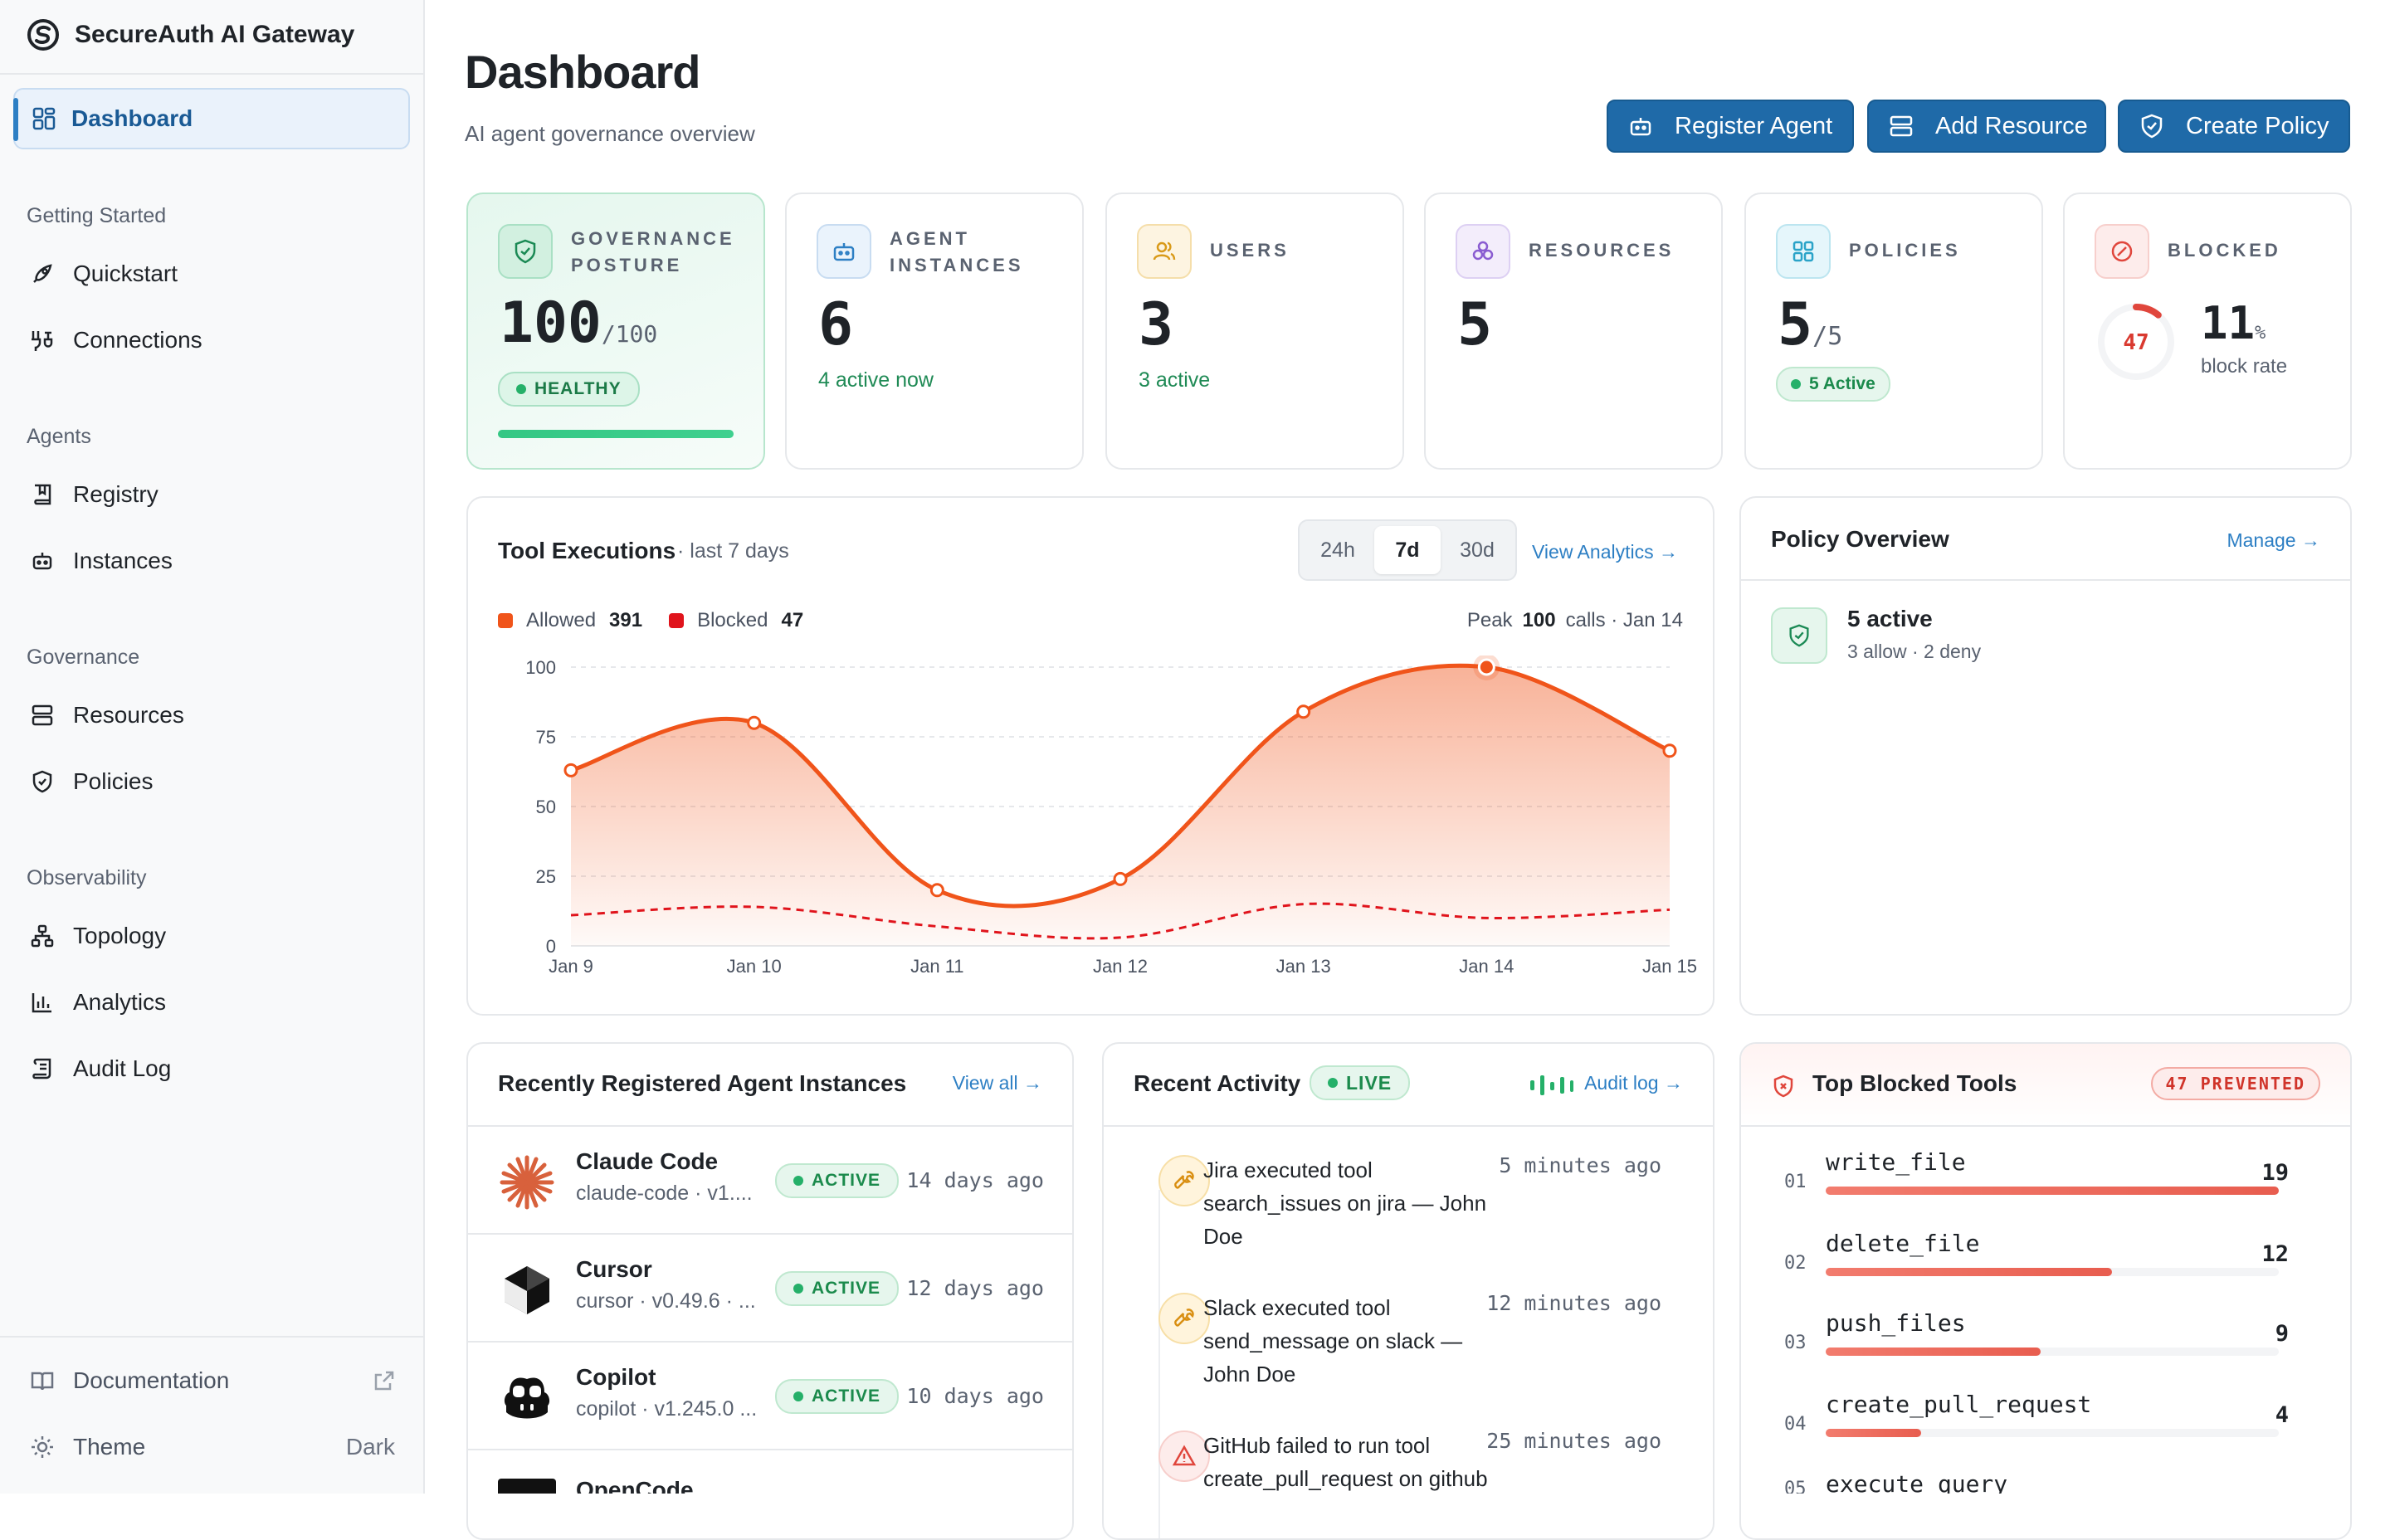 The height and width of the screenshot is (1540, 2390). What do you see at coordinates (2039, 1349) in the screenshot?
I see `blocked-tool-row: 03 push_files 9` at bounding box center [2039, 1349].